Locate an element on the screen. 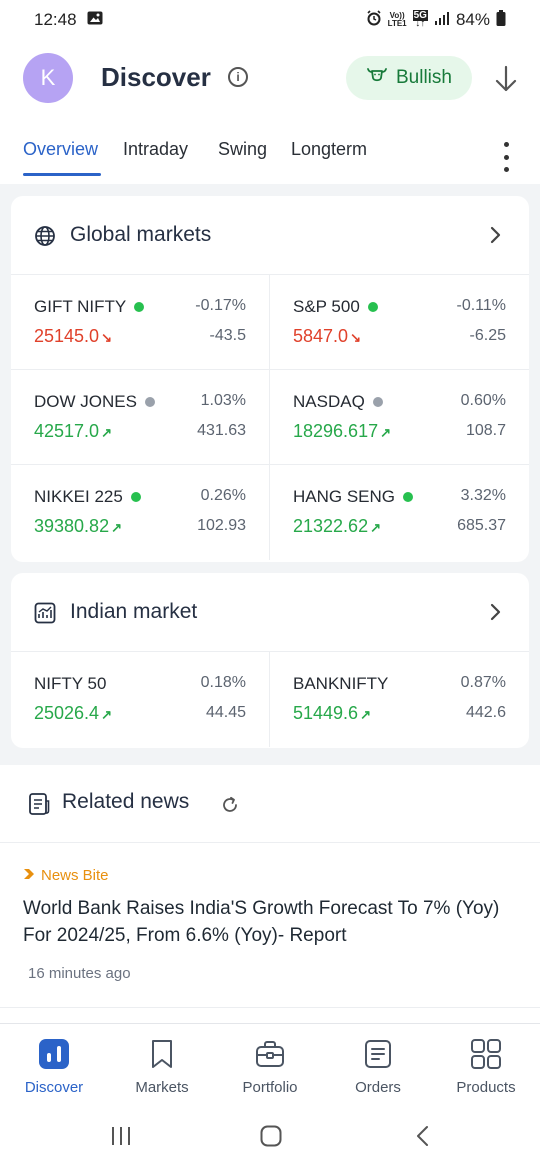  active-tab-indicator is located at coordinates (62, 174).